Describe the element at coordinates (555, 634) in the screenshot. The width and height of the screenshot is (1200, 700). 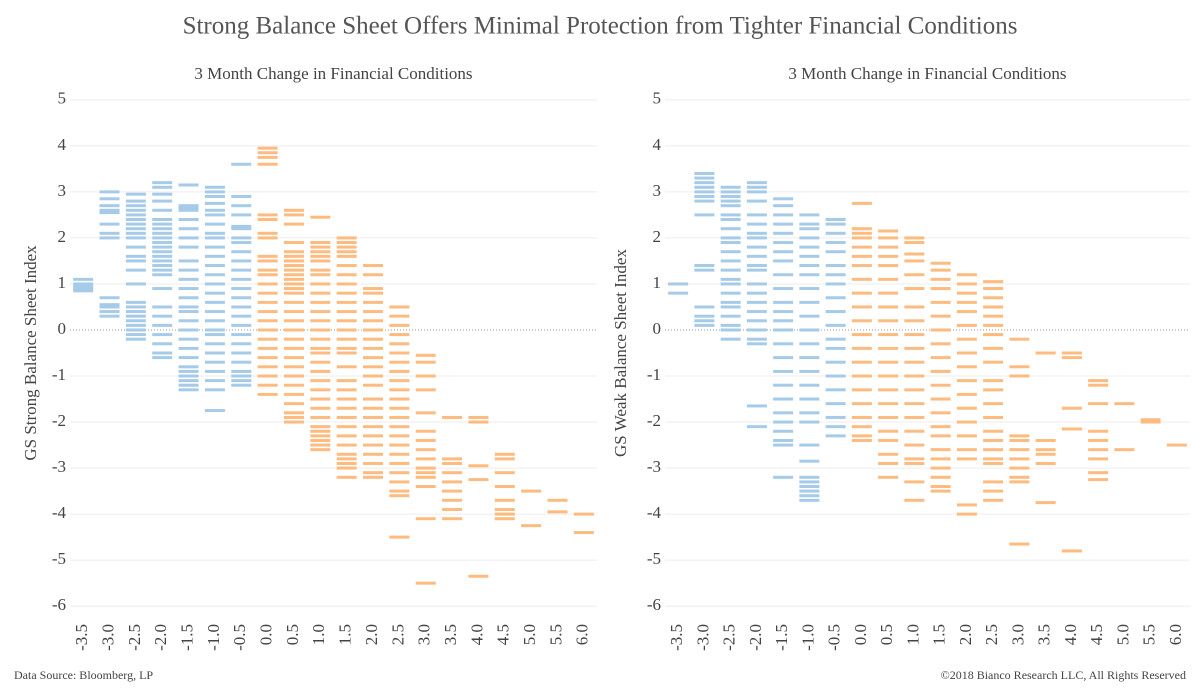
I see `x-tick-label: 5.5` at that location.